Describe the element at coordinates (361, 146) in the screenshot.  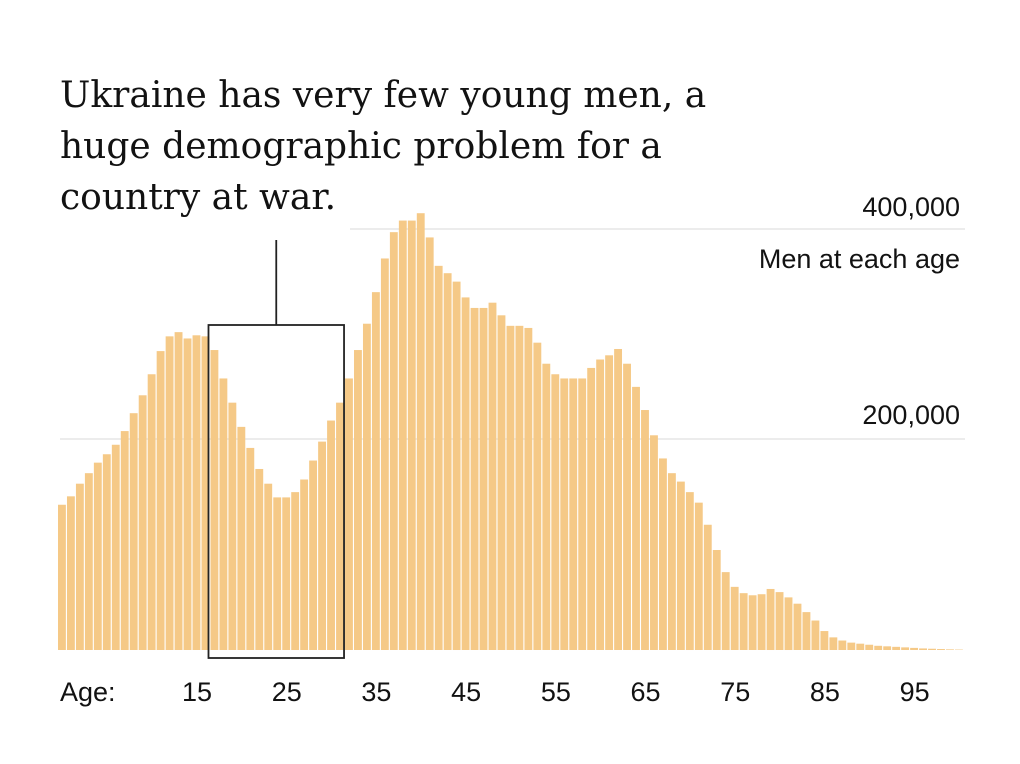
I see `chart-title-line-2: huge demographic problem for a` at that location.